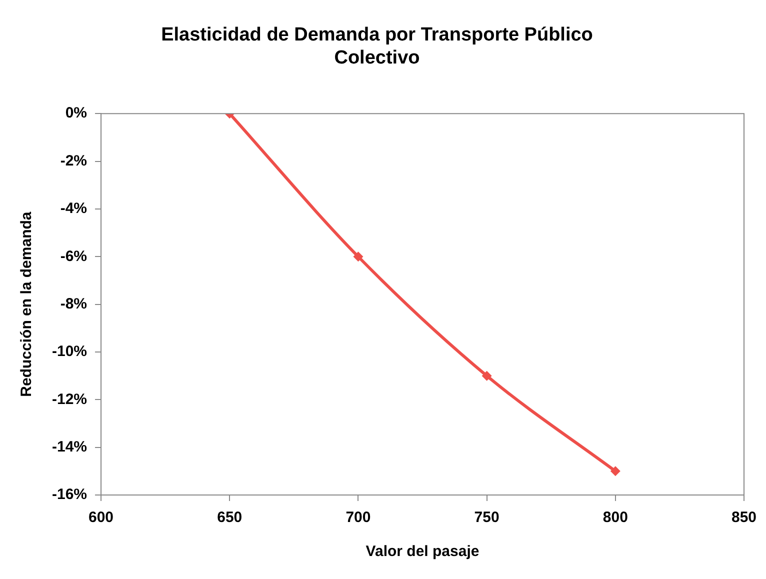 This screenshot has height=579, width=766. Describe the element at coordinates (615, 517) in the screenshot. I see `x-tick-label: 800` at that location.